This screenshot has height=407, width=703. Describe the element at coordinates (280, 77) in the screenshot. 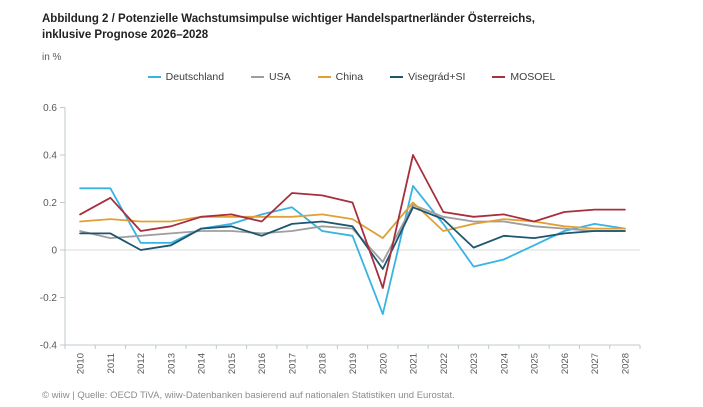

I see `legend-label: USA` at that location.